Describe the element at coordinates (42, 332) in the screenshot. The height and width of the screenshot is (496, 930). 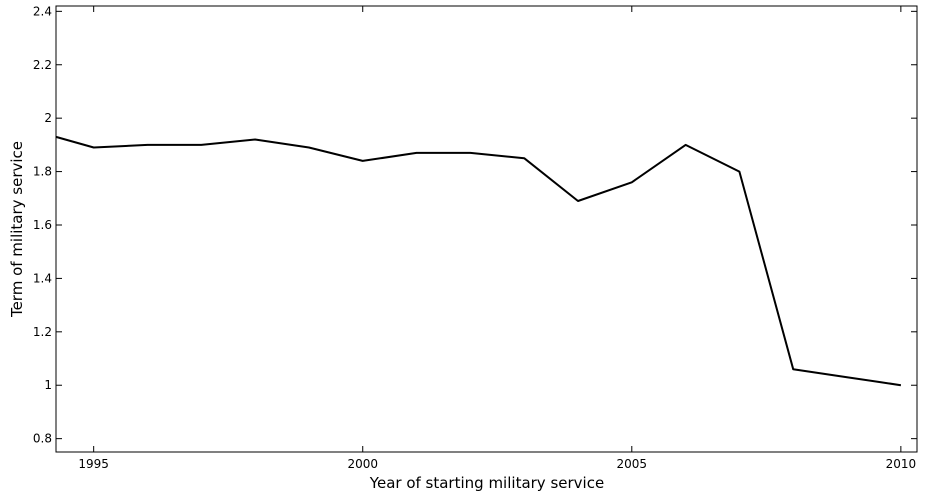
I see `y-tick-label: 1.2` at that location.